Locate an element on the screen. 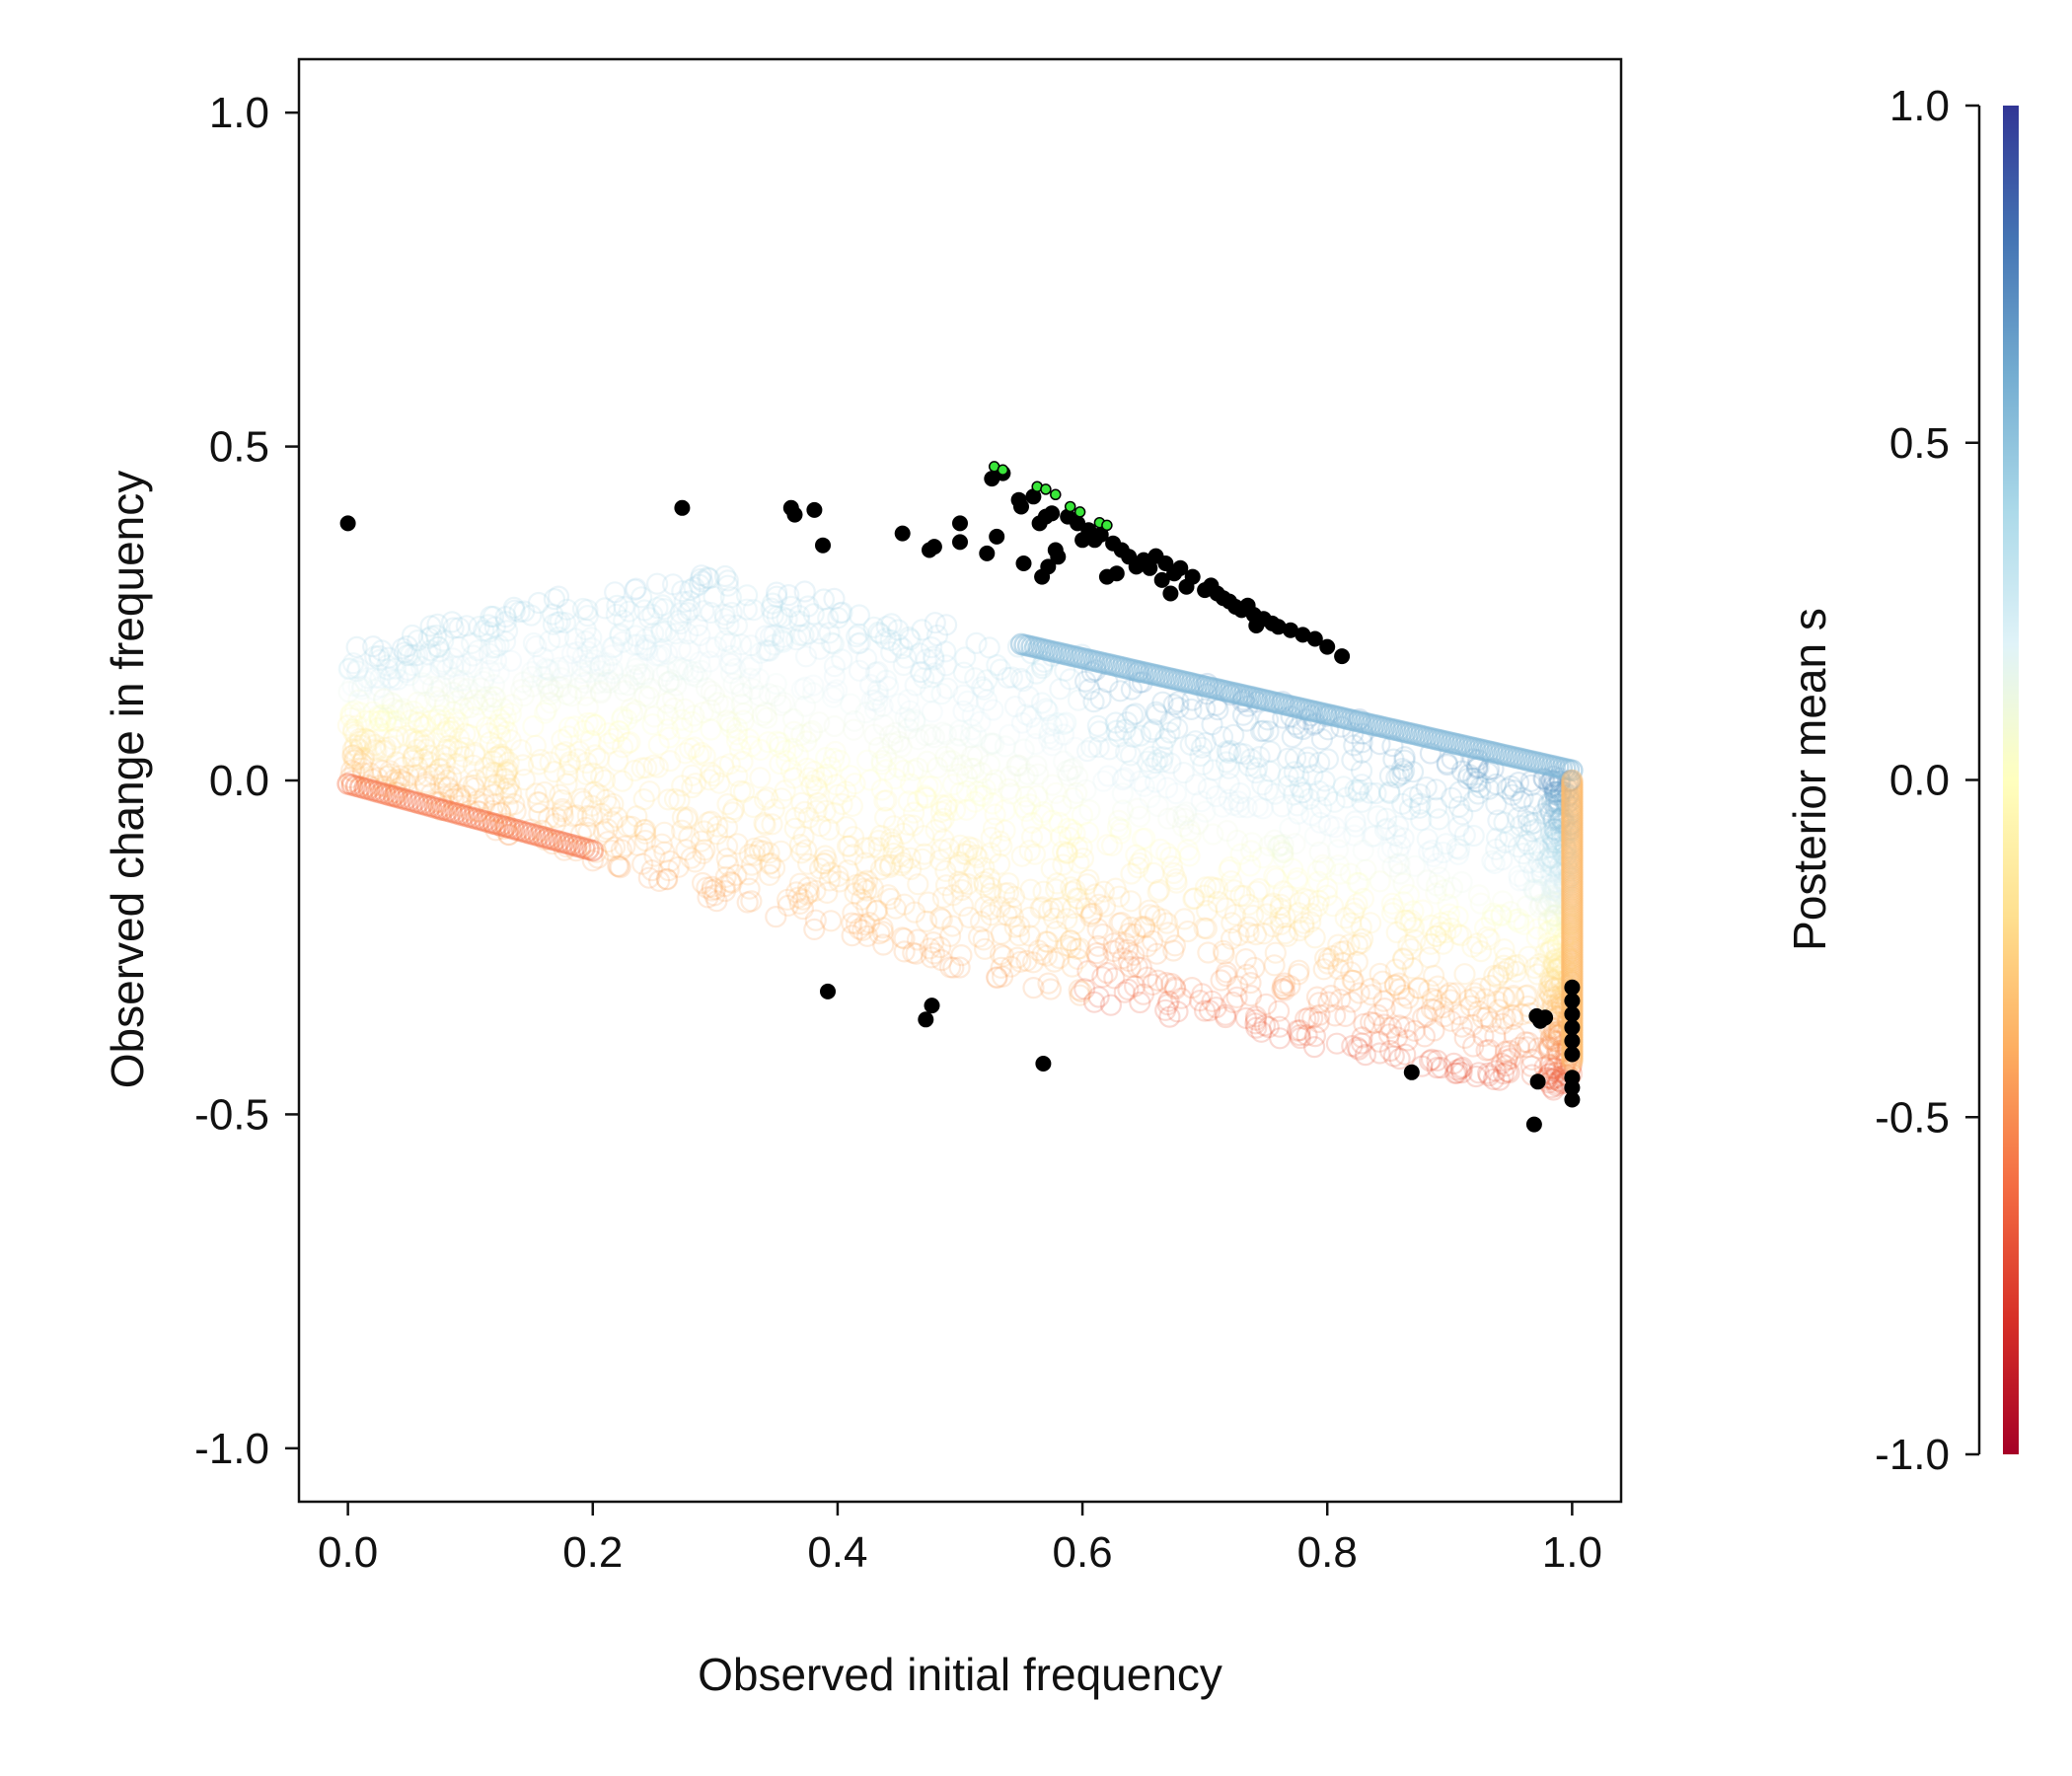  x-tick-label: 0.4 is located at coordinates (837, 1552).